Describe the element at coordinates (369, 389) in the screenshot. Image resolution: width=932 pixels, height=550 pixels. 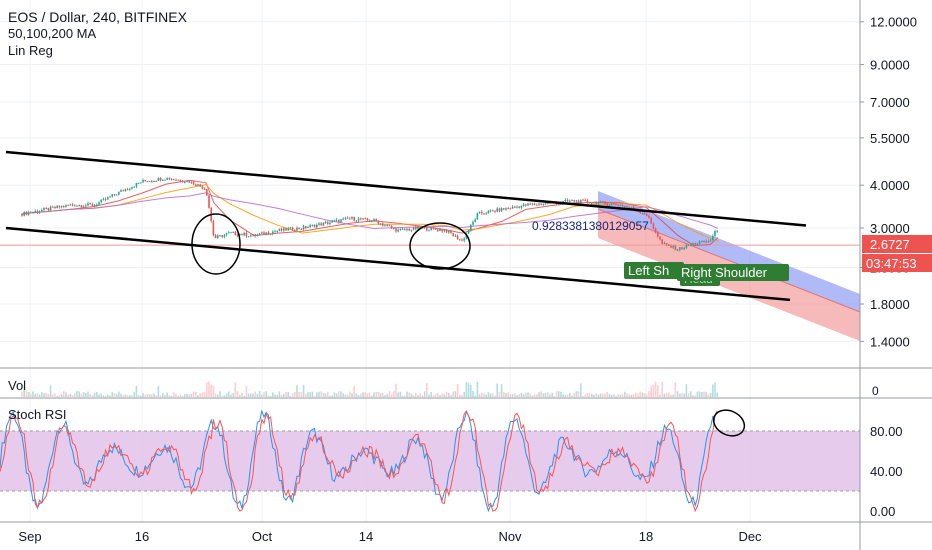
I see `volume-pane` at that location.